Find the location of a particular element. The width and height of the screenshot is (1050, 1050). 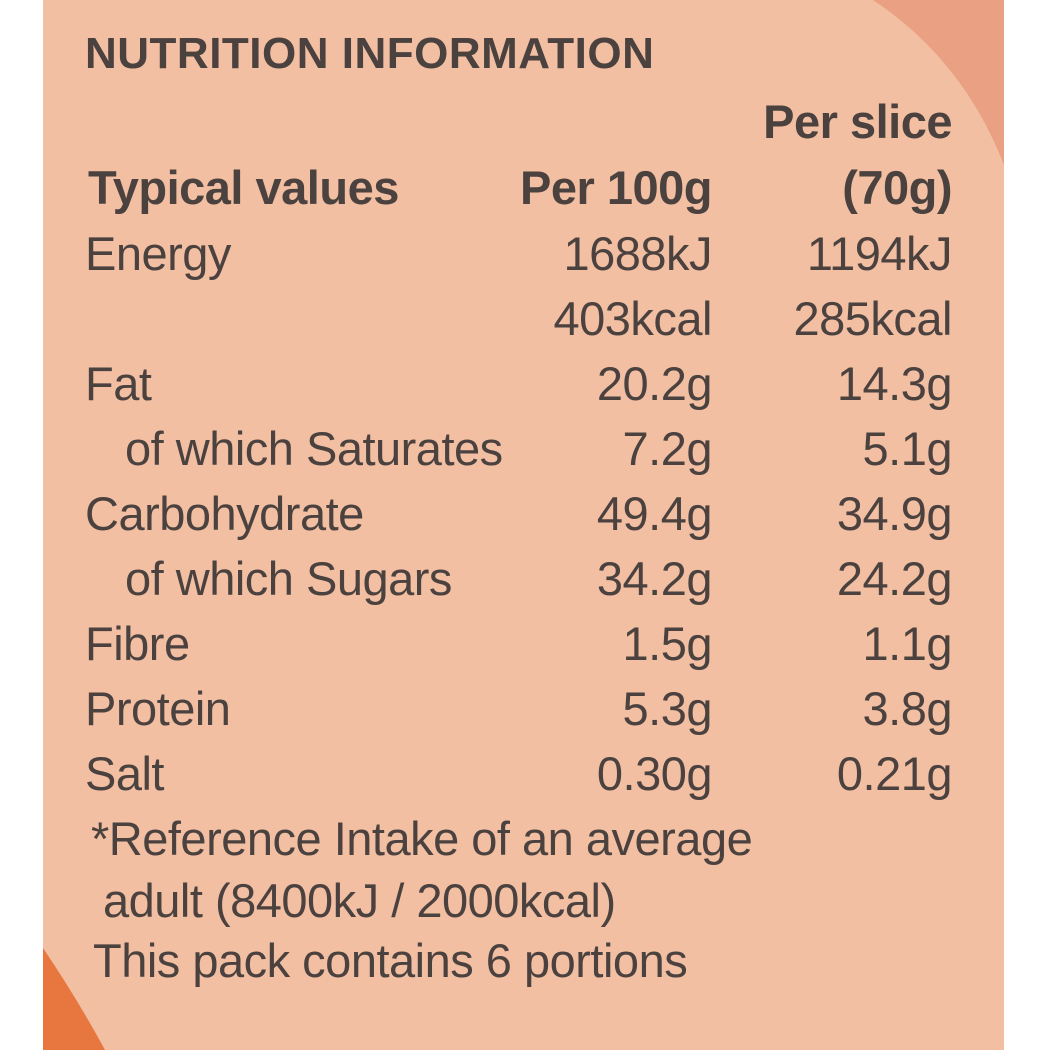

row-label: Energy is located at coordinates (158, 253).